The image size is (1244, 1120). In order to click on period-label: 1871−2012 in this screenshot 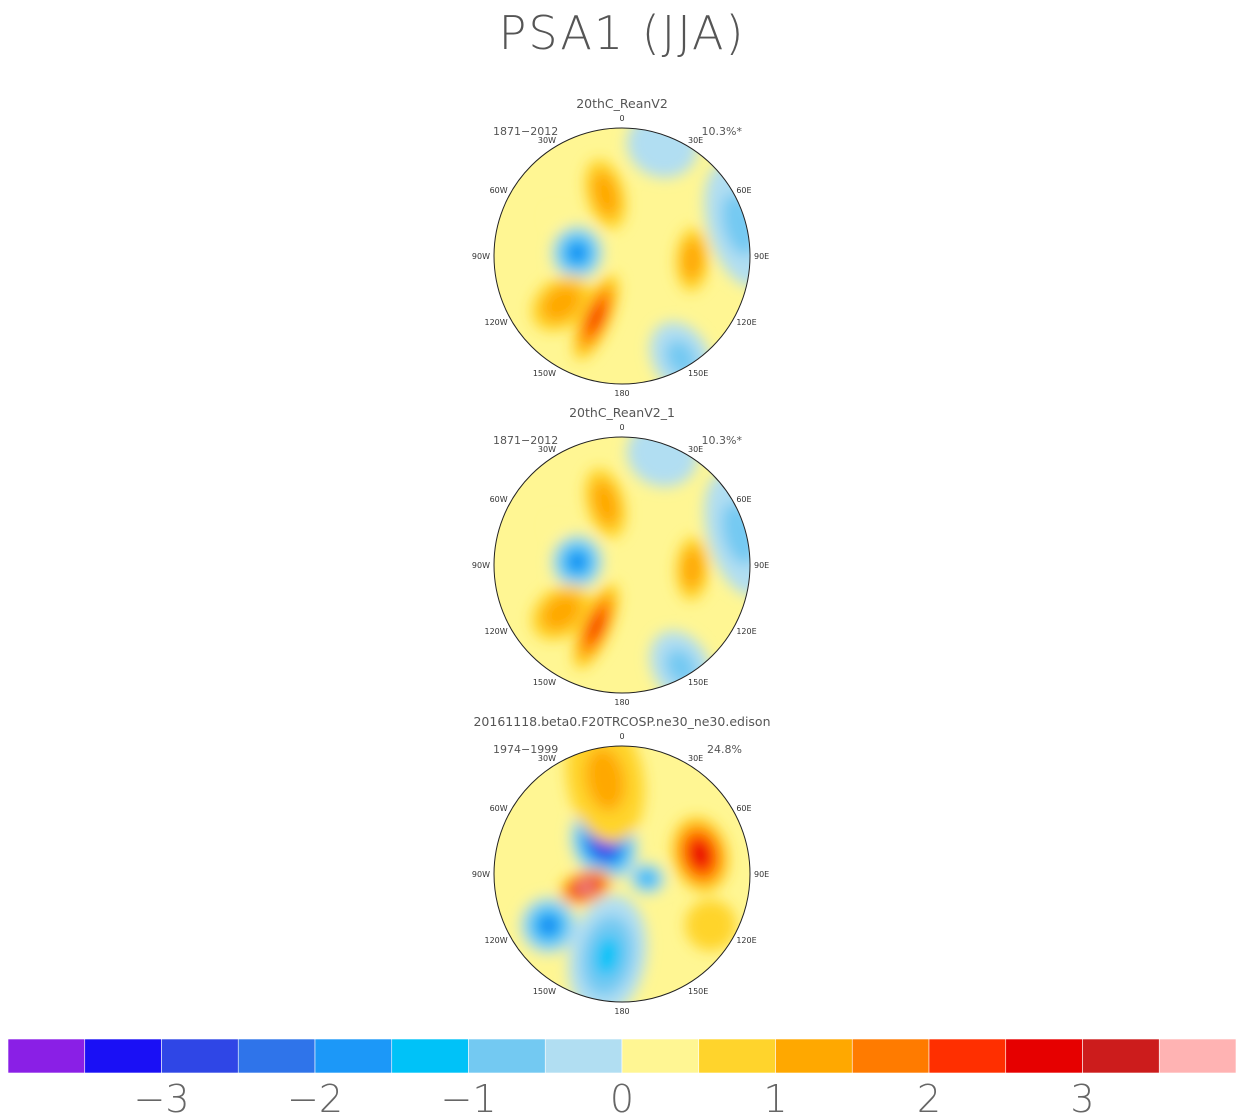, I will do `click(525, 131)`.